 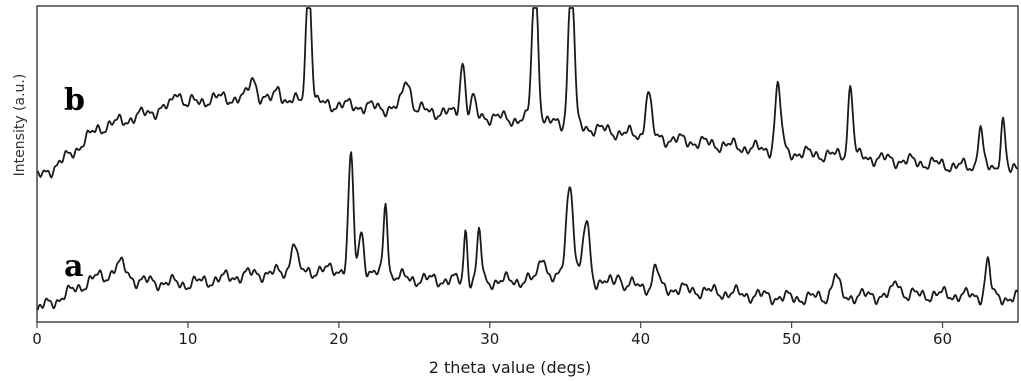 I want to click on y-axis-title: Intensity (a.u.), so click(x=20, y=125).